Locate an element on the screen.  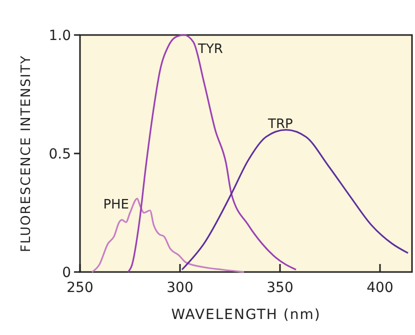
x-tick-label: 250 is located at coordinates (80, 288).